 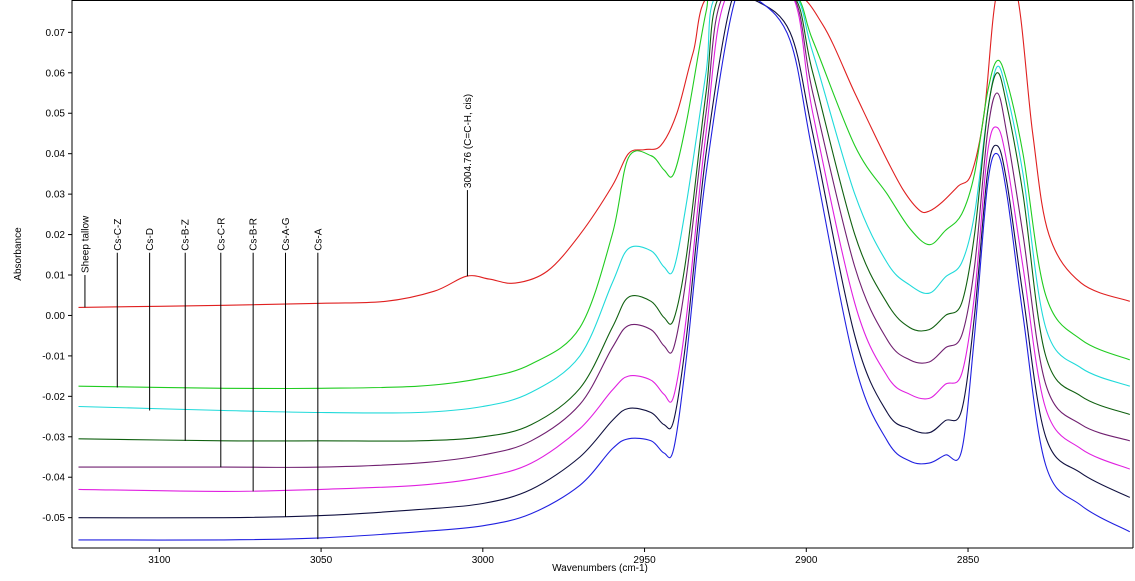 I want to click on x-tick-label: 3000, so click(x=483, y=560).